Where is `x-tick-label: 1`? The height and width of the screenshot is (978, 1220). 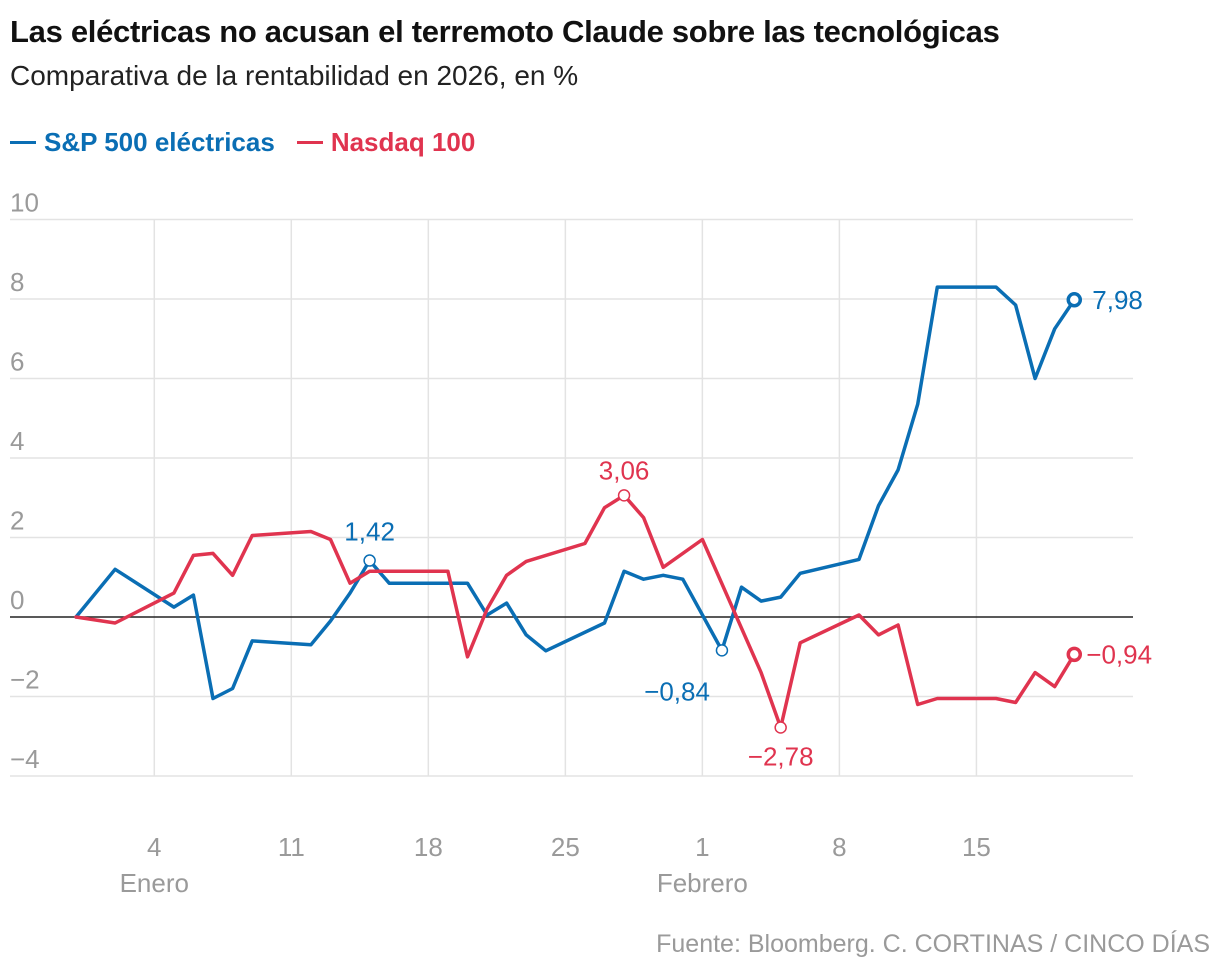
x-tick-label: 1 is located at coordinates (702, 847).